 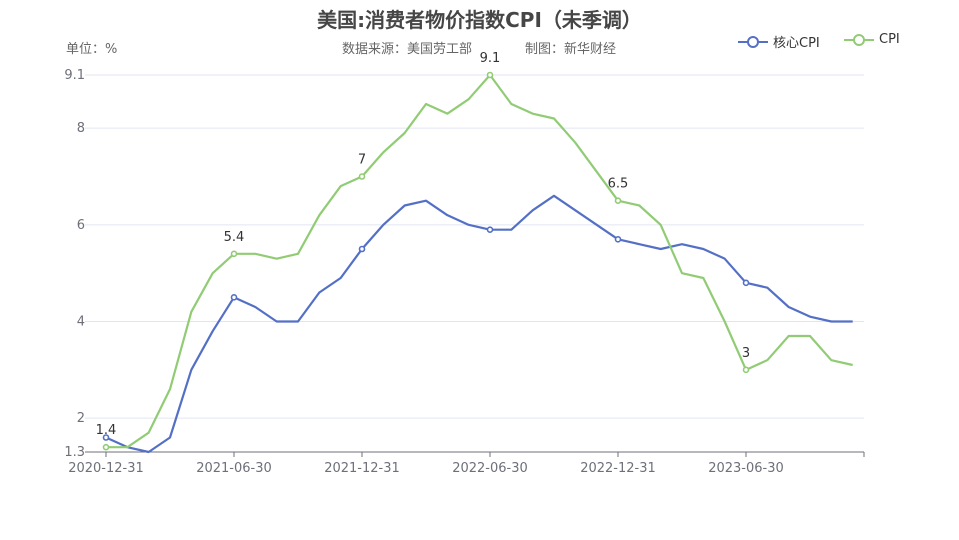 I want to click on y-tick-label: 9.1, so click(x=74, y=75).